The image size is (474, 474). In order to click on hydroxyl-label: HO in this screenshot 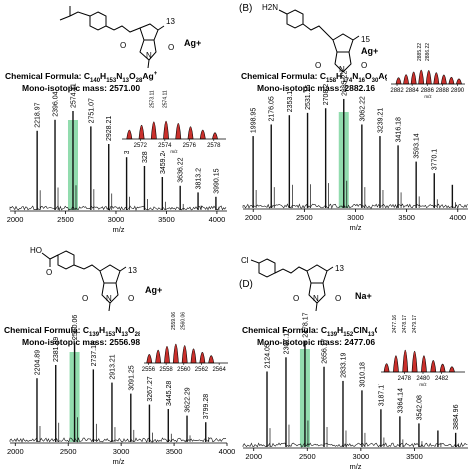, I will do `click(36, 250)`.